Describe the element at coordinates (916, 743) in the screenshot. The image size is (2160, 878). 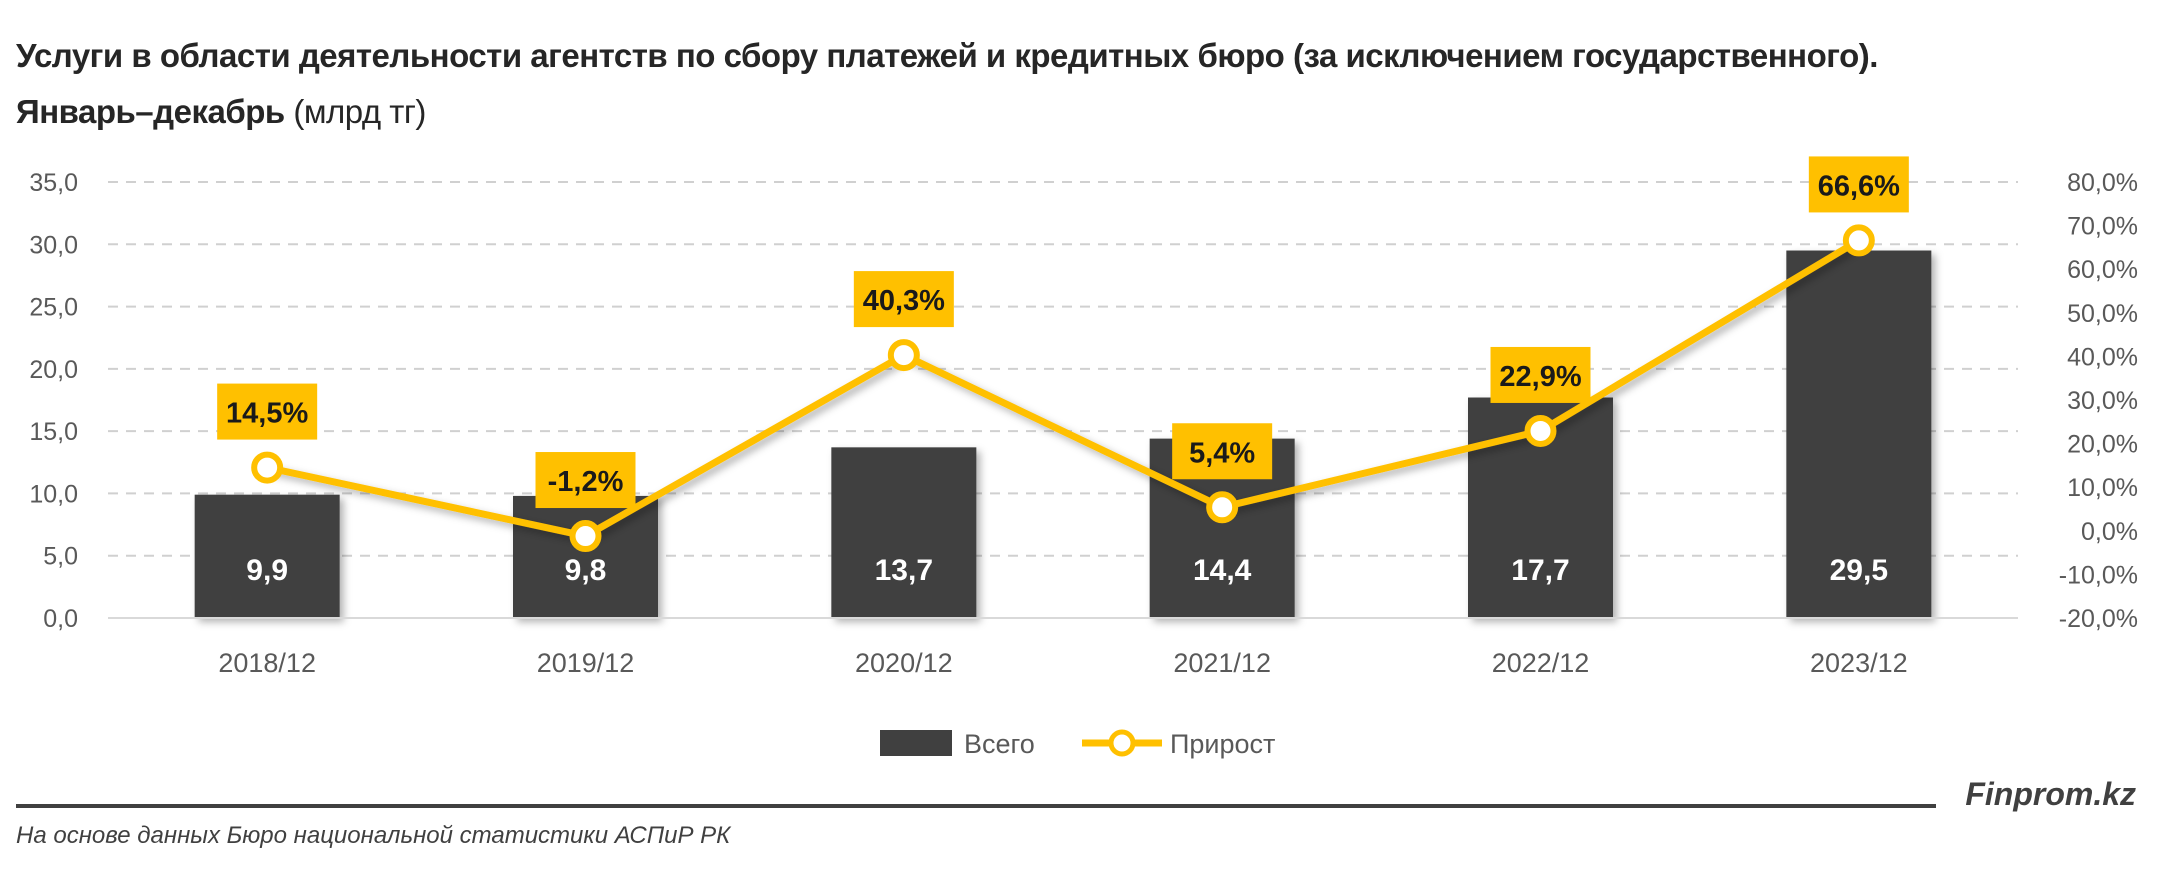
I see `legend-swatch-bar` at that location.